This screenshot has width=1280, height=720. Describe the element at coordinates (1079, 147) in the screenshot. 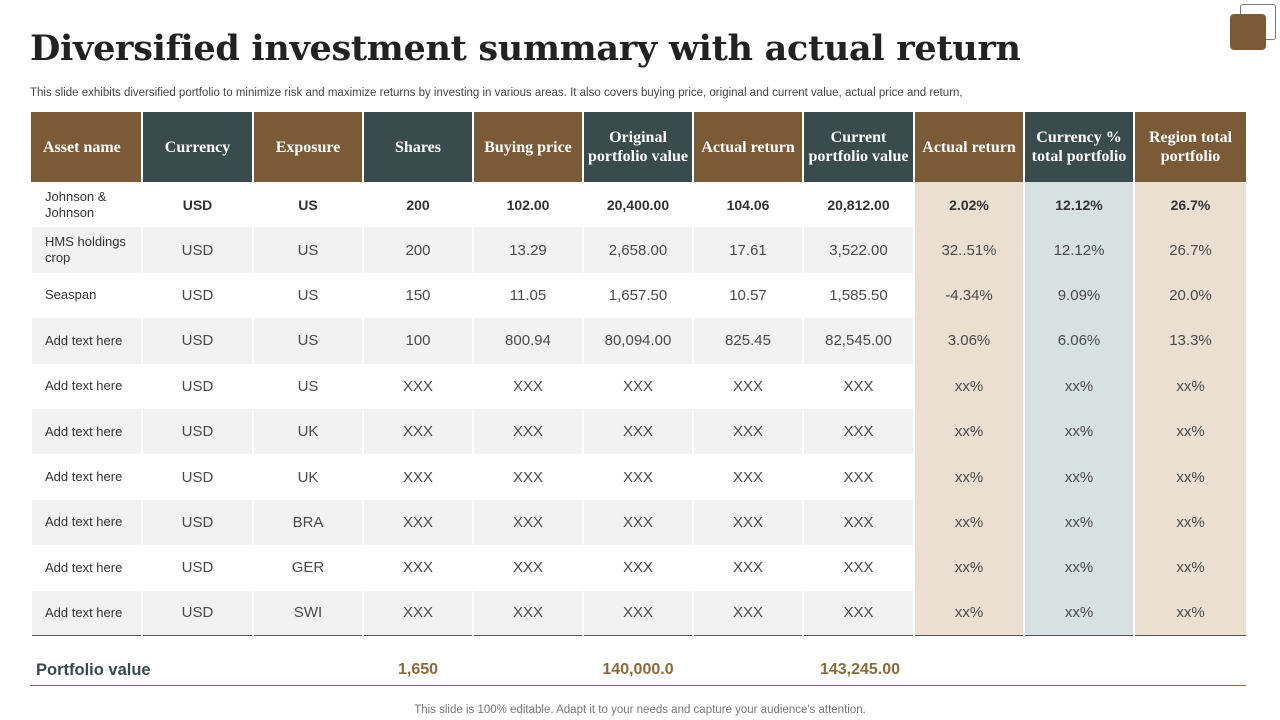

I see `header-currency-pct: Currency % total portfolio` at that location.